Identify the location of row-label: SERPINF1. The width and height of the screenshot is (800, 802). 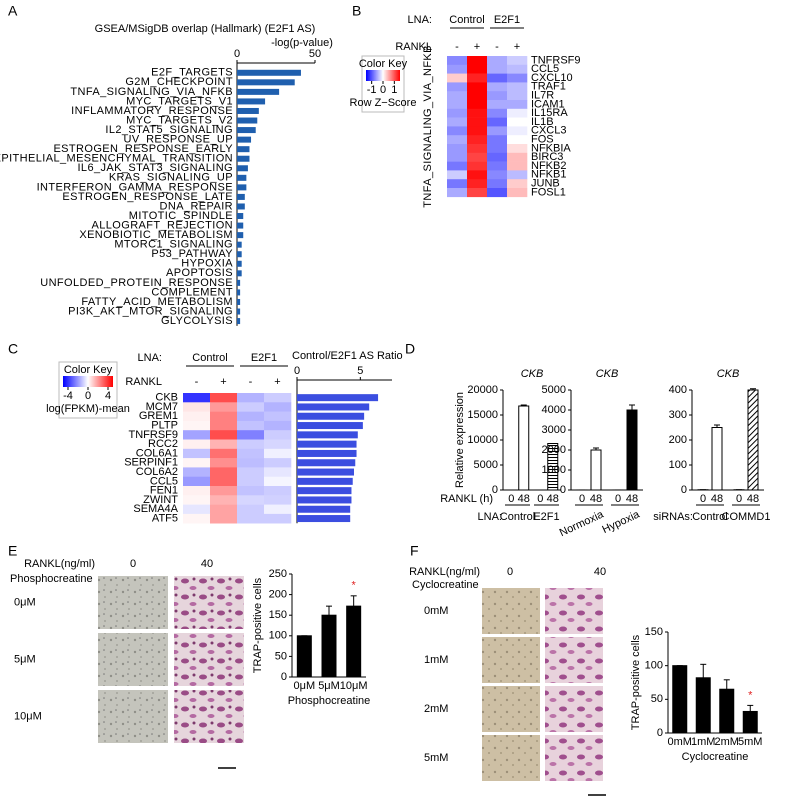
(151, 463).